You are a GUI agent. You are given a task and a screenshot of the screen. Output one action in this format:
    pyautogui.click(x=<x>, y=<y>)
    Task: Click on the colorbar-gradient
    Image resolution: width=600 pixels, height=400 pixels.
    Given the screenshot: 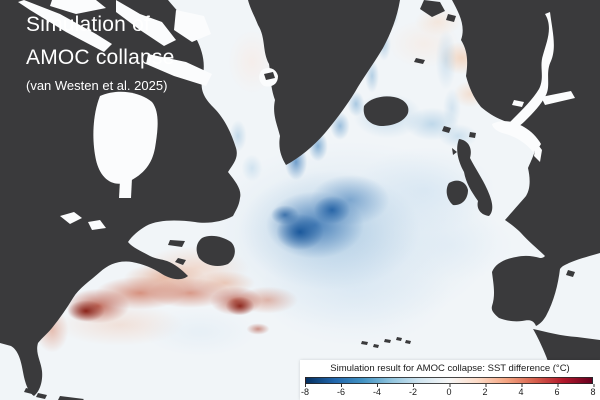 What is the action you would take?
    pyautogui.click(x=449, y=380)
    